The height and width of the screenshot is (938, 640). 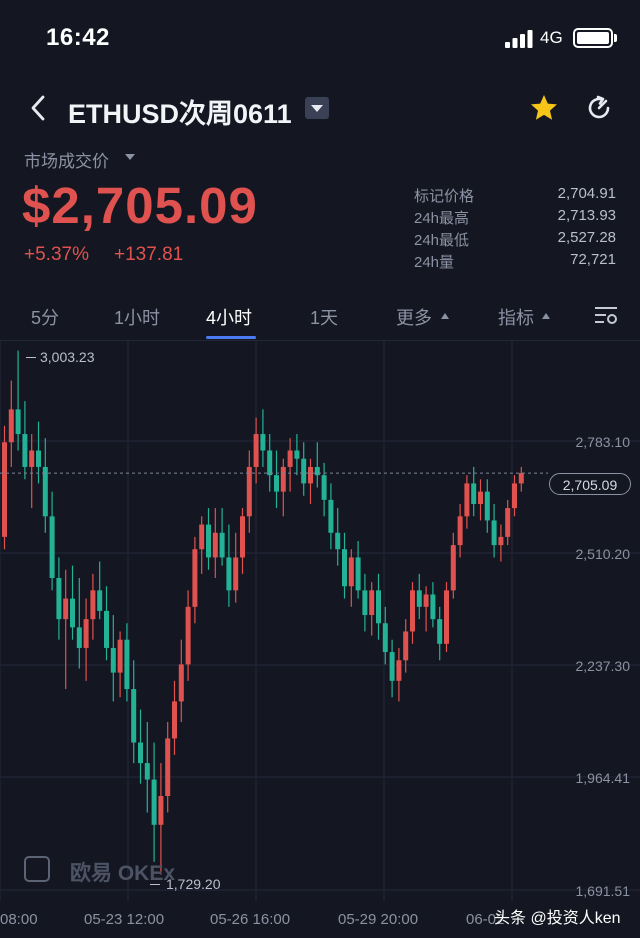 What do you see at coordinates (586, 237) in the screenshot?
I see `stat-value-24h-low: 2,527.28` at bounding box center [586, 237].